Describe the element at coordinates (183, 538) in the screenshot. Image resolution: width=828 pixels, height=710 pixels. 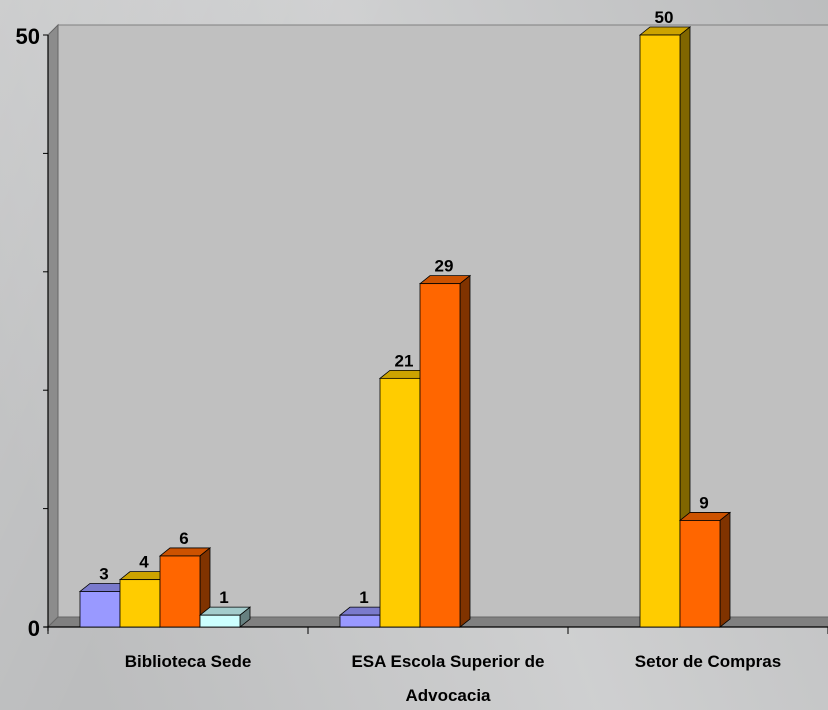
I see `data-label: 6` at that location.